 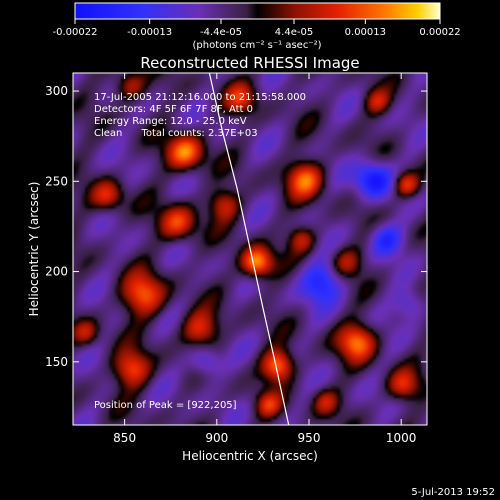 I want to click on annotation-energy: Energy Range: 12.0 - 25.0 keV, so click(x=170, y=121).